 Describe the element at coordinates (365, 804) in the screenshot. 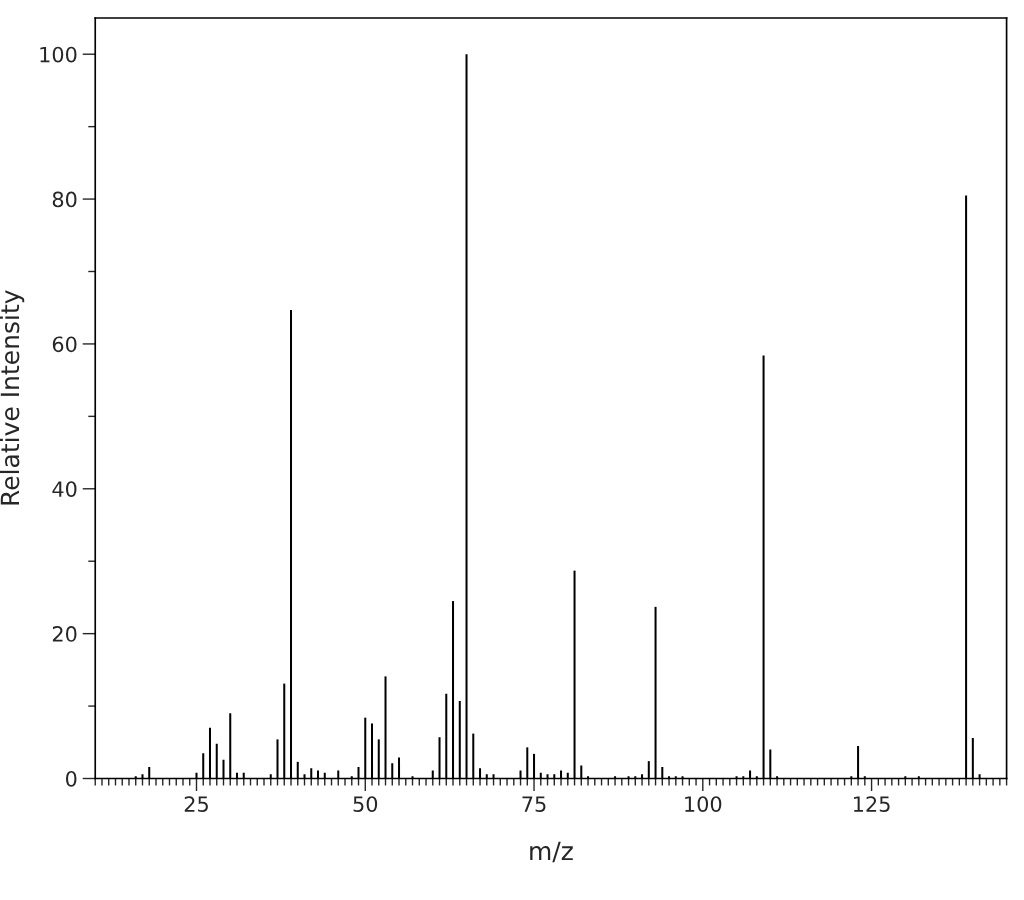

I see `x-tick-label: 50` at that location.